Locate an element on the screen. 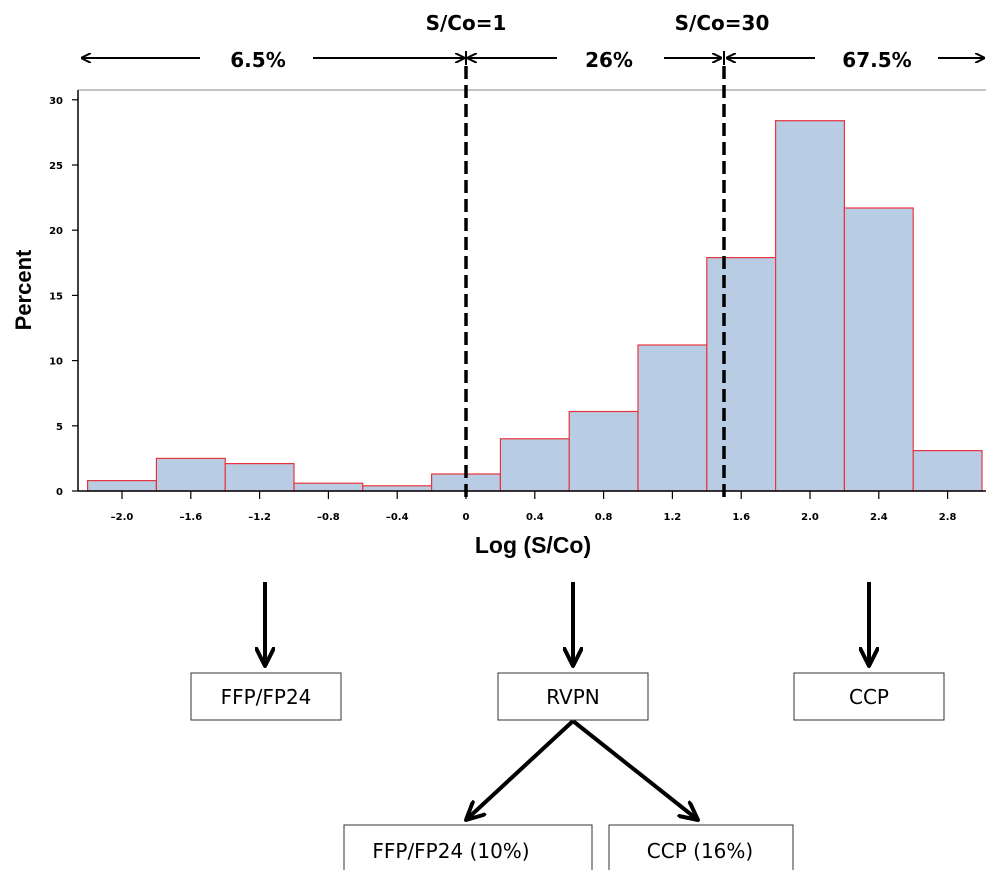 The height and width of the screenshot is (870, 986). box-rvpn: RVPN is located at coordinates (573, 696).